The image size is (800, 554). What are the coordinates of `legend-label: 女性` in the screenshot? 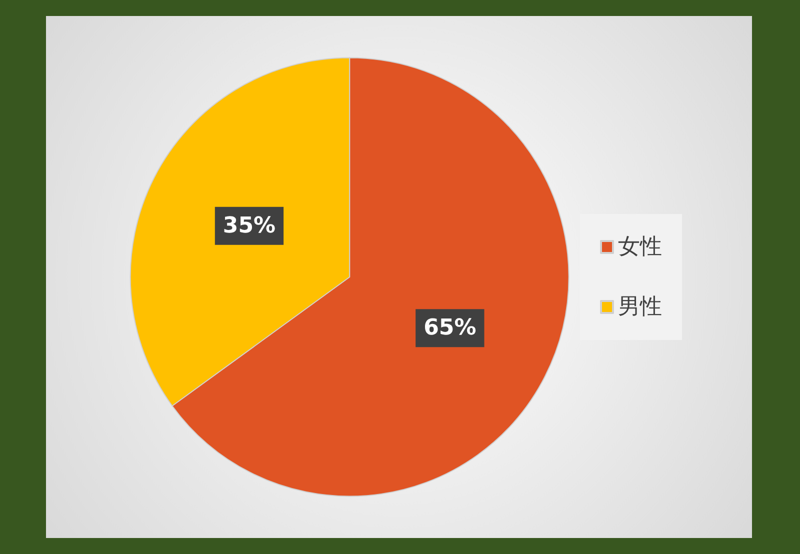 It's located at (640, 247).